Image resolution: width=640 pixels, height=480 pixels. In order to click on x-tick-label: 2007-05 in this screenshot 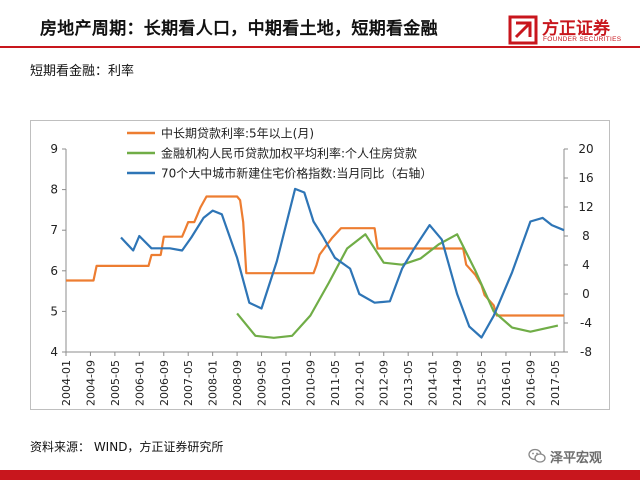, I will do `click(188, 383)`.